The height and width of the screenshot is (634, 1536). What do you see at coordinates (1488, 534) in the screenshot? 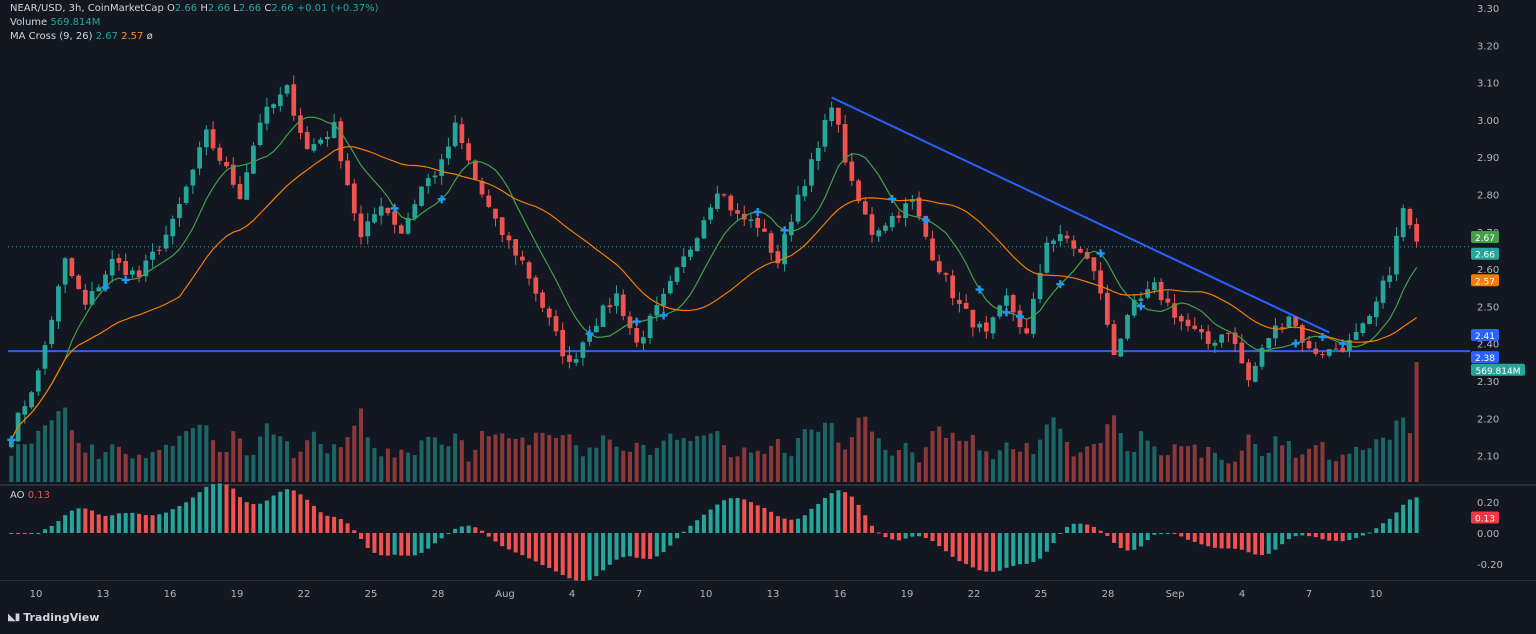
I see `ao-tick-label: 0.00` at bounding box center [1488, 534].